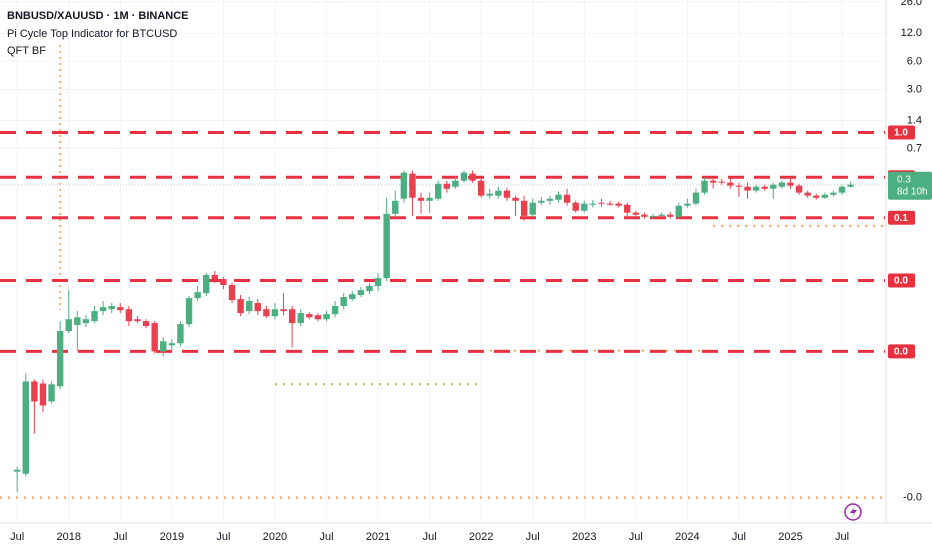 The image size is (932, 550). Describe the element at coordinates (687, 537) in the screenshot. I see `x-tick-label: 2024` at that location.